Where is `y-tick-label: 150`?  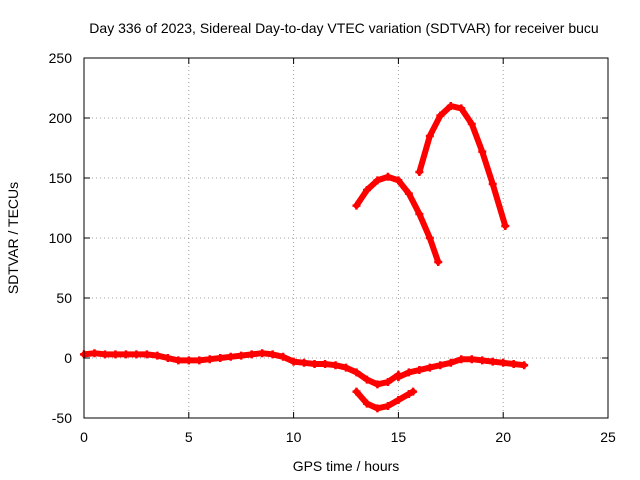 y-tick-label: 150 is located at coordinates (61, 178).